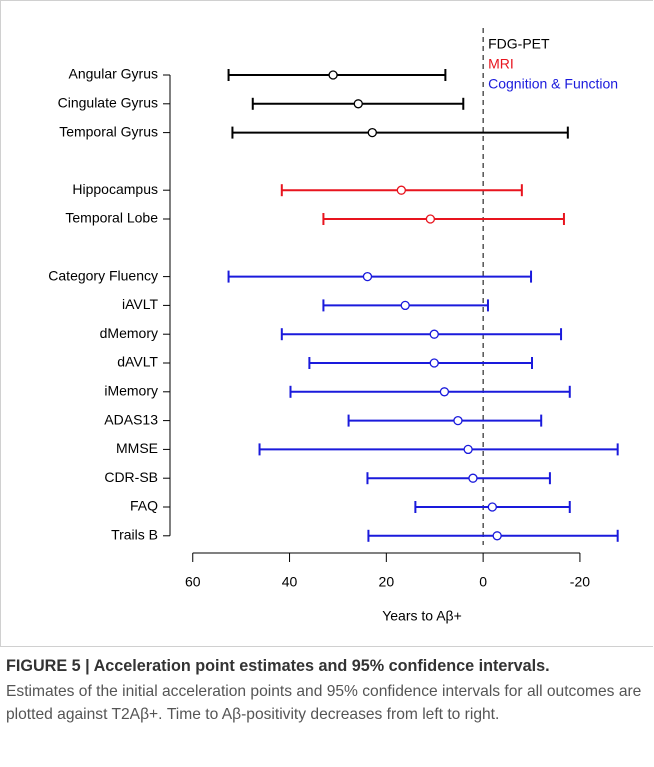 Image resolution: width=654 pixels, height=767 pixels. I want to click on y-tick-label: dMemory, so click(129, 333).